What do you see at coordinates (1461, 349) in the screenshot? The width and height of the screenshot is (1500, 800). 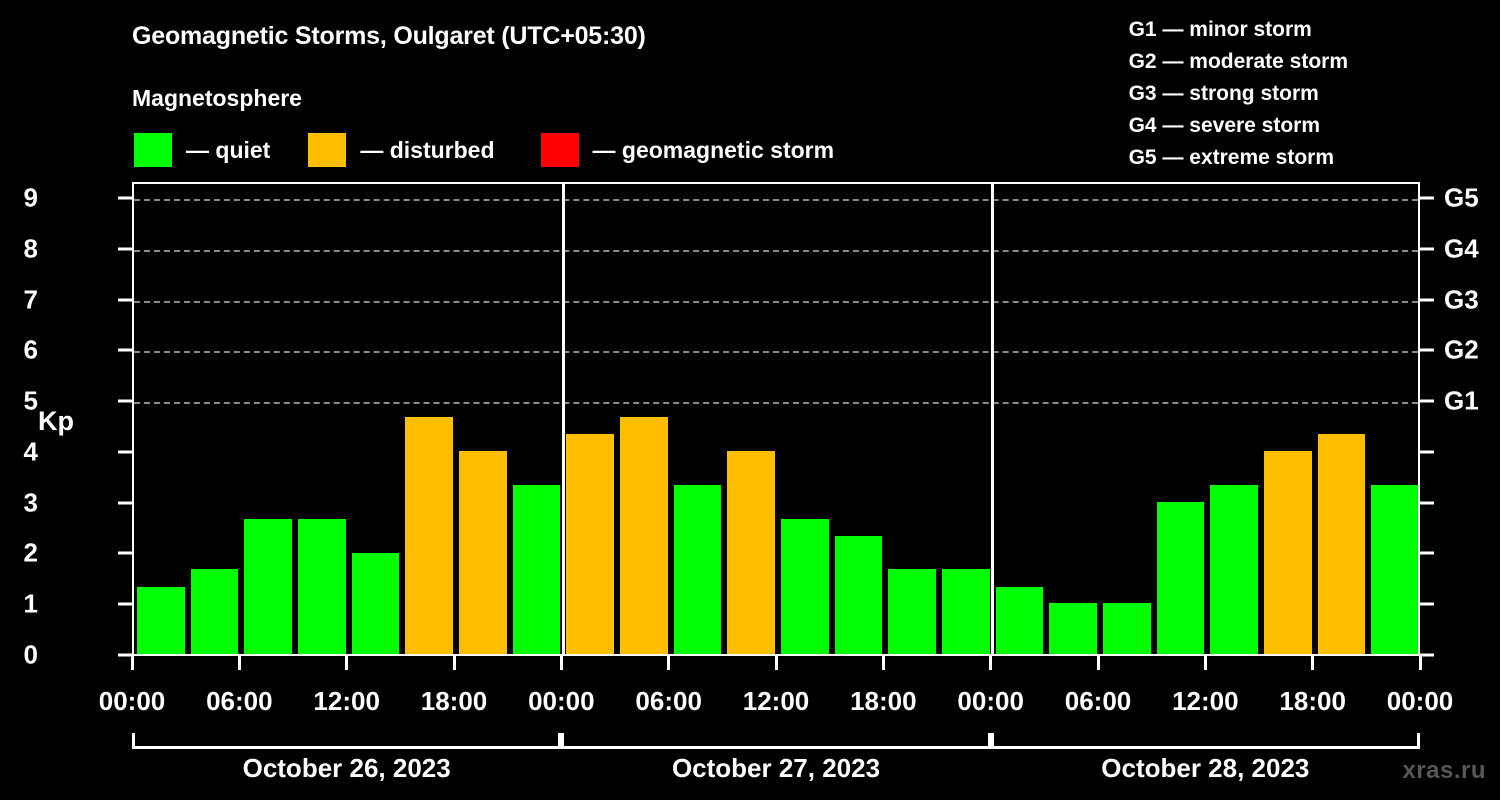 I see `g-tick-label-G2: G2` at bounding box center [1461, 349].